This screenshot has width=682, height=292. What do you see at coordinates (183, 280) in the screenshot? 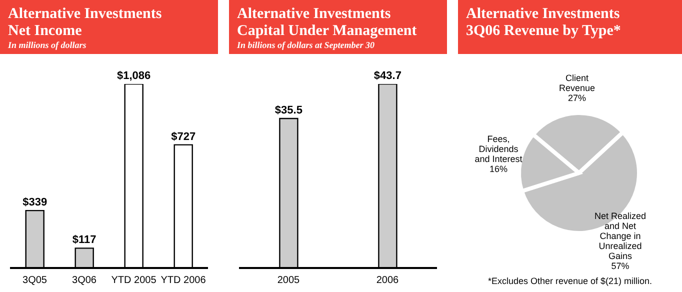
I see `x-tick-label: YTD 2006` at bounding box center [183, 280].